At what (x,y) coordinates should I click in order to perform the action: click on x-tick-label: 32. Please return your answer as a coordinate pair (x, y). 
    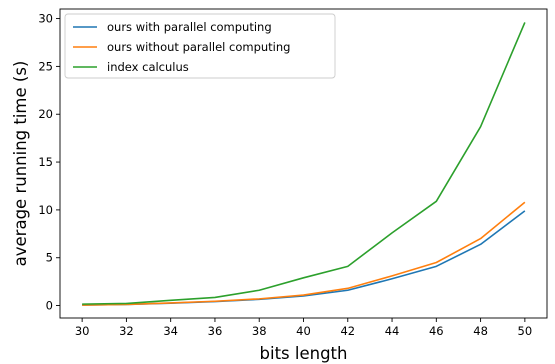
    Looking at the image, I should click on (126, 331).